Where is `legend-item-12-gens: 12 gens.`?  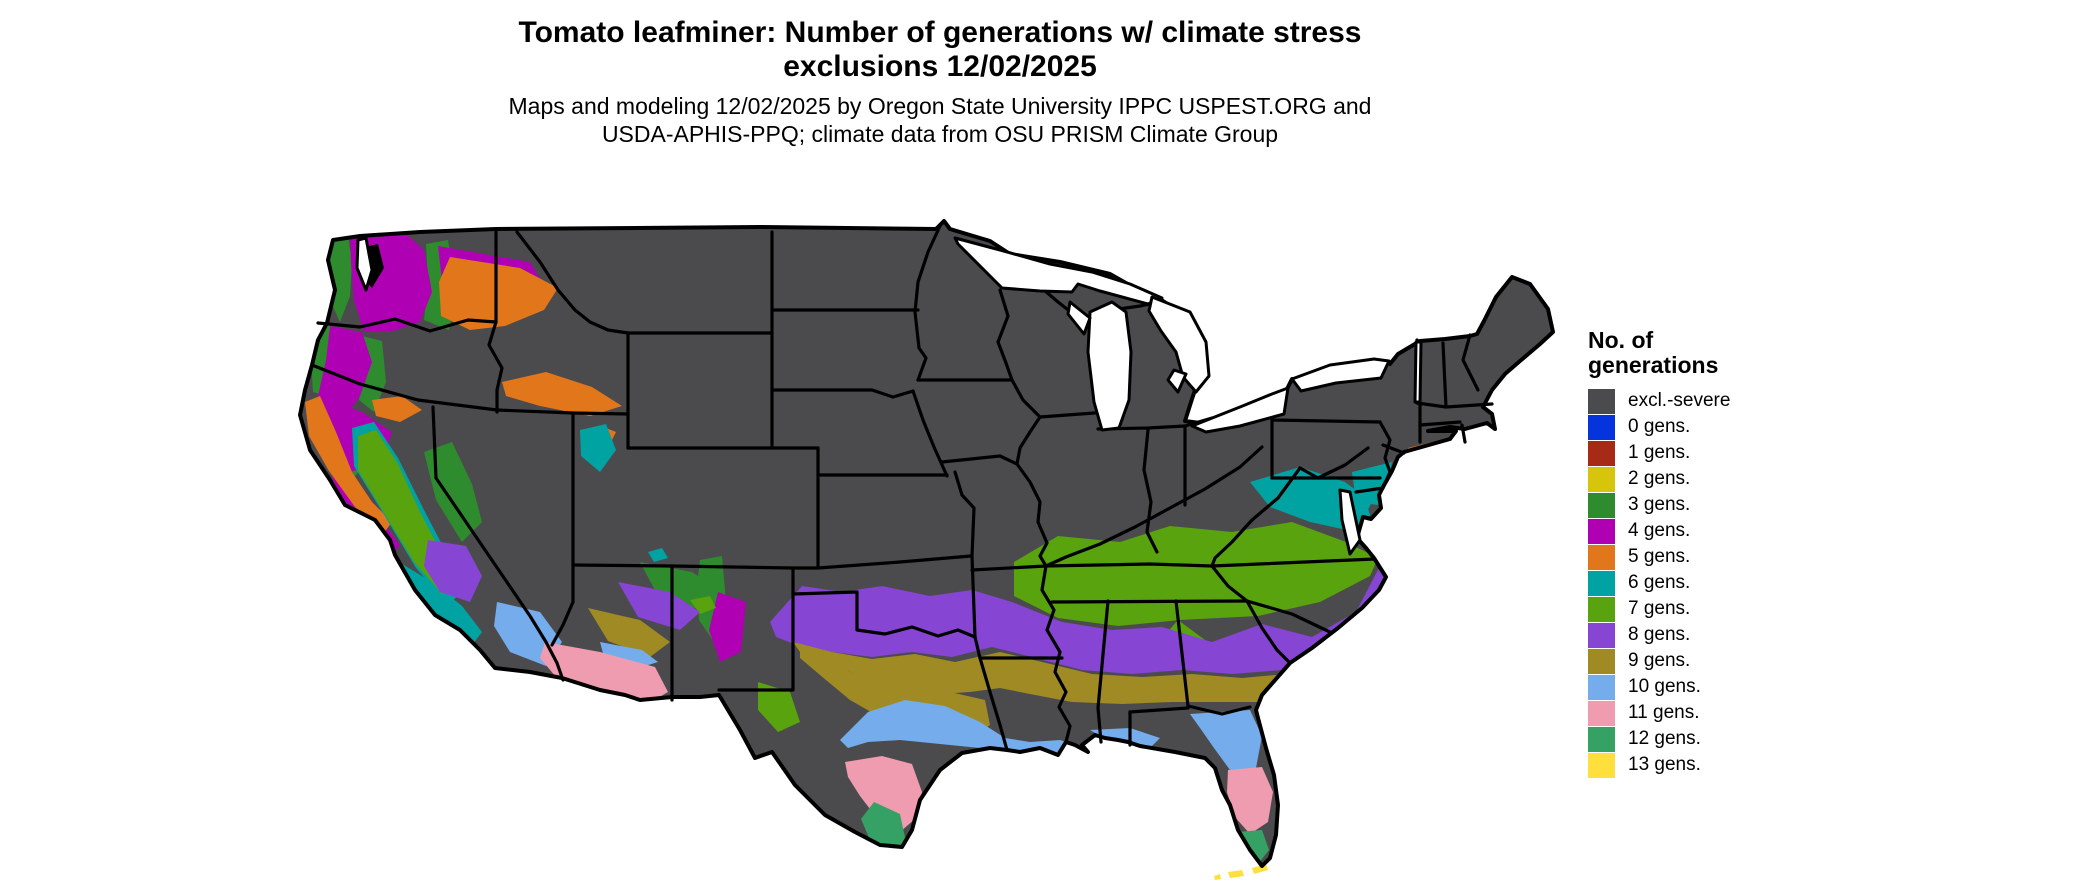 legend-item-12-gens: 12 gens. is located at coordinates (1708, 739).